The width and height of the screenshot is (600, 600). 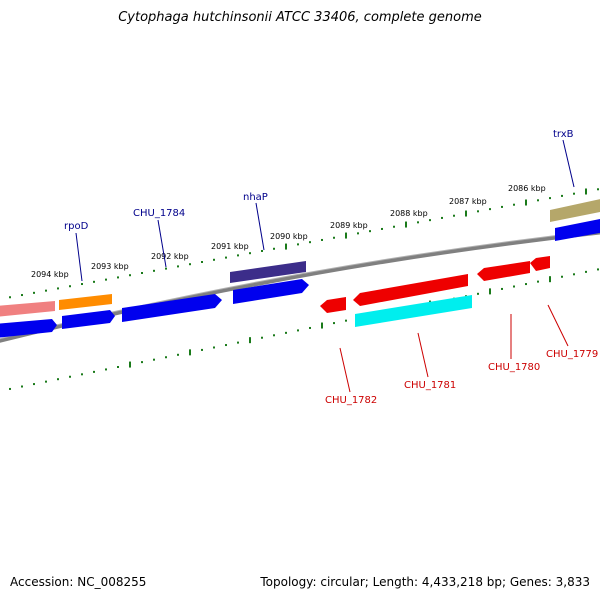 I want to click on scale-label: 2086 kbp, so click(x=527, y=188).